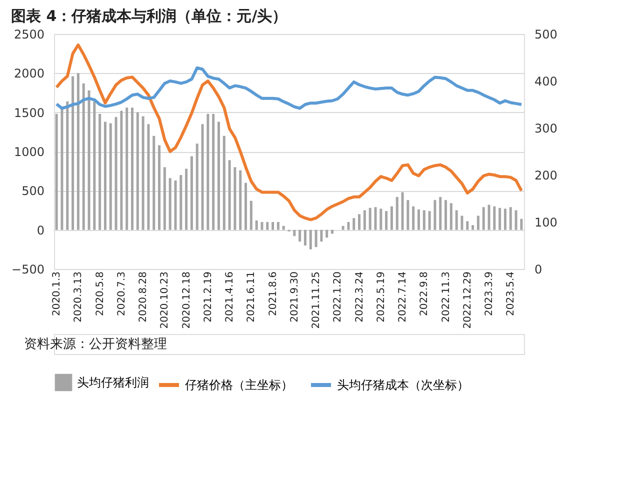  What do you see at coordinates (230, 297) in the screenshot?
I see `x-tick-label: 2021.4.16` at bounding box center [230, 297].